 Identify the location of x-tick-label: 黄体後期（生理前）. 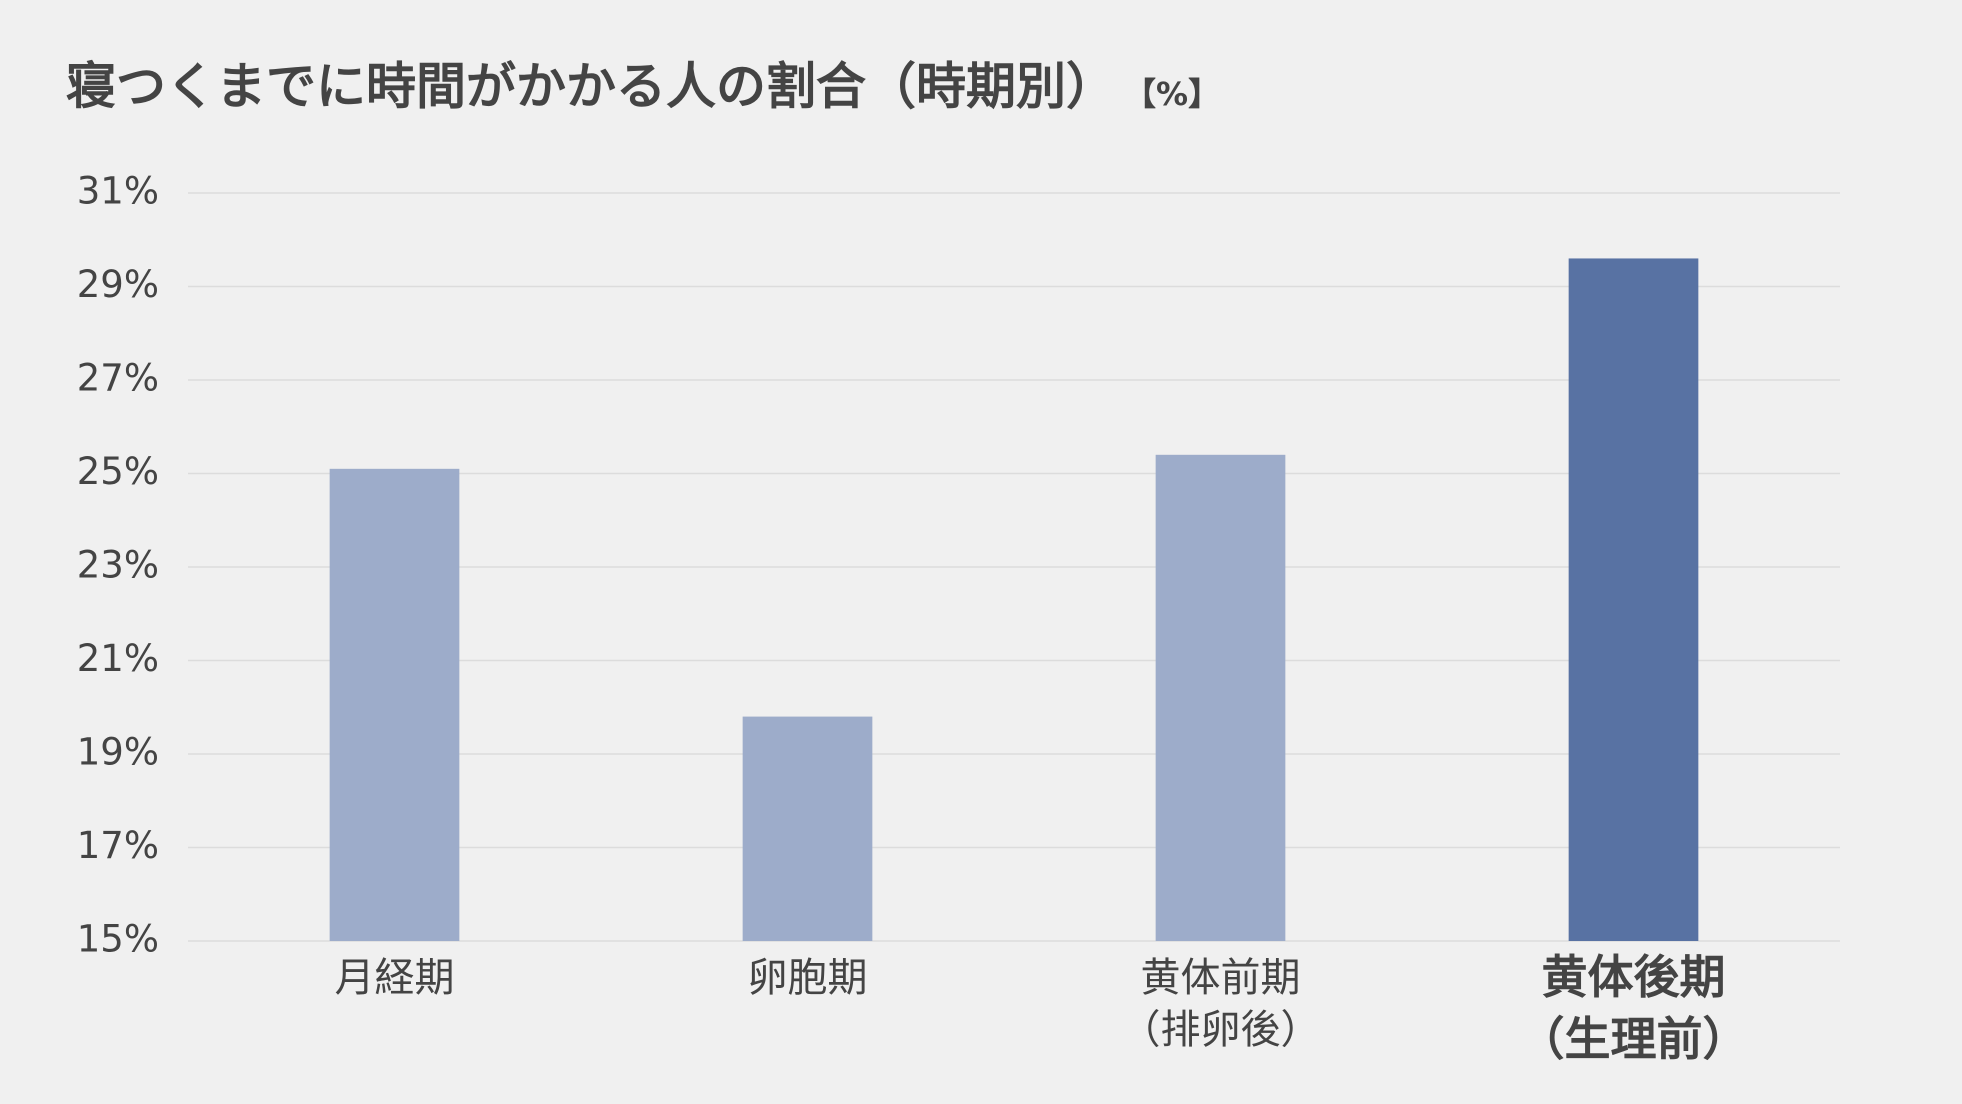
(1634, 1008).